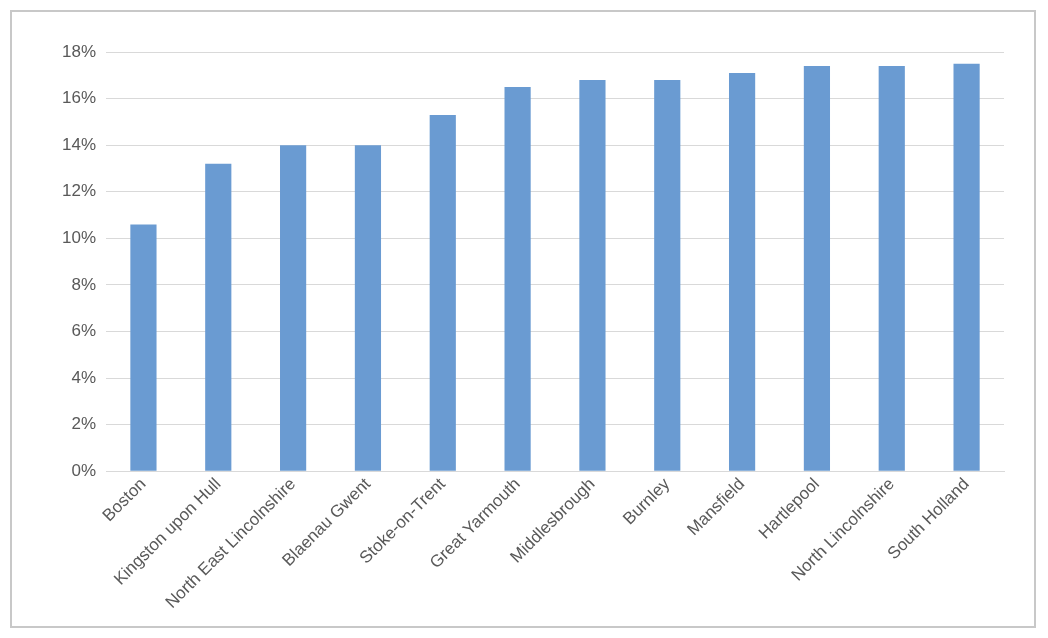 The width and height of the screenshot is (1048, 638). What do you see at coordinates (79, 144) in the screenshot?
I see `y-tick-label: 14%` at bounding box center [79, 144].